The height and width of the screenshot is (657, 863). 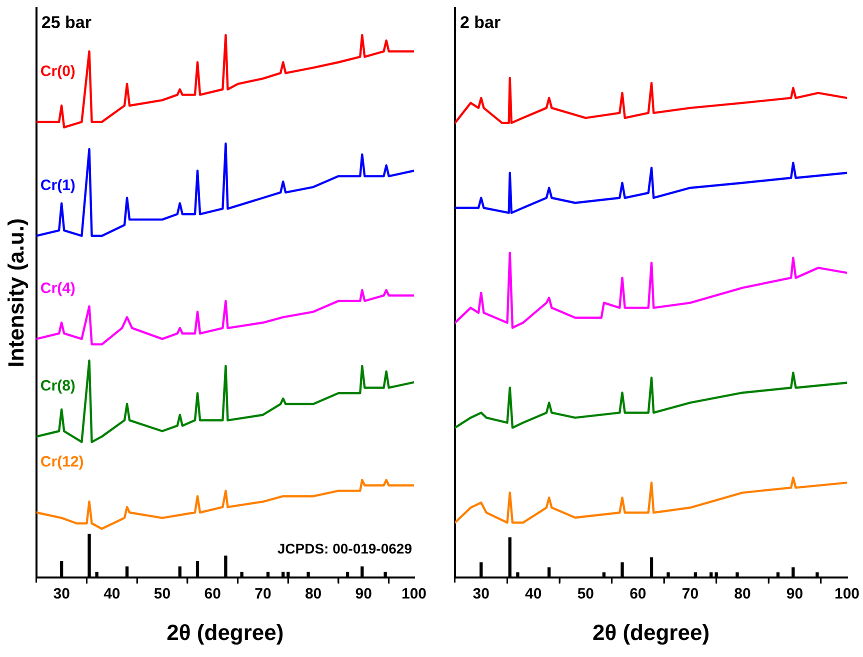 What do you see at coordinates (58, 185) in the screenshot?
I see `series-label: Cr(1)` at bounding box center [58, 185].